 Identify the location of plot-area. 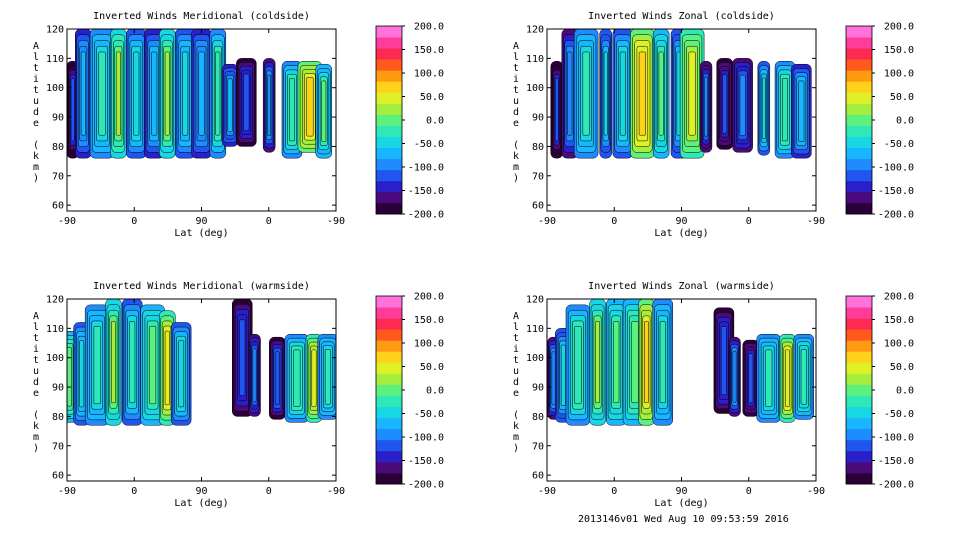
(201, 362).